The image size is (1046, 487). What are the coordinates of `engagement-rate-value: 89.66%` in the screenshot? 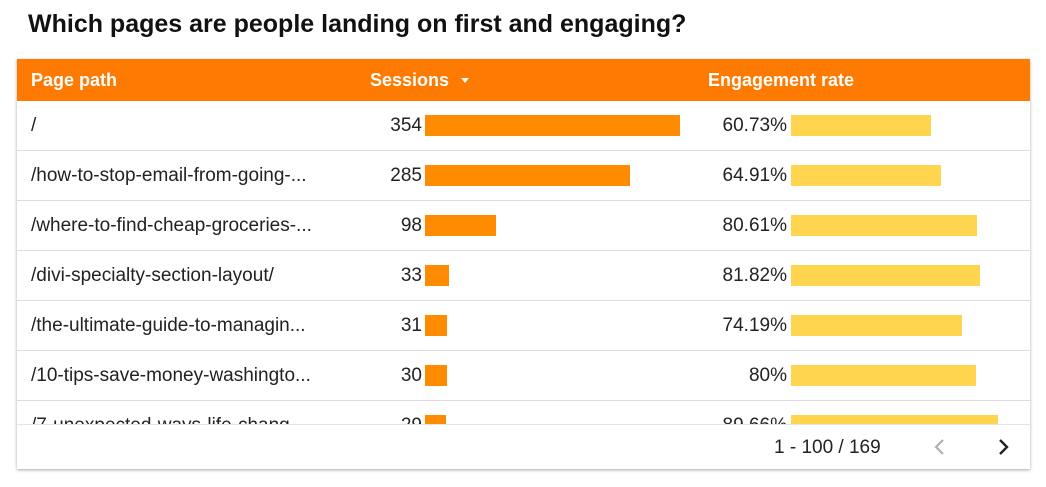 It's located at (747, 412).